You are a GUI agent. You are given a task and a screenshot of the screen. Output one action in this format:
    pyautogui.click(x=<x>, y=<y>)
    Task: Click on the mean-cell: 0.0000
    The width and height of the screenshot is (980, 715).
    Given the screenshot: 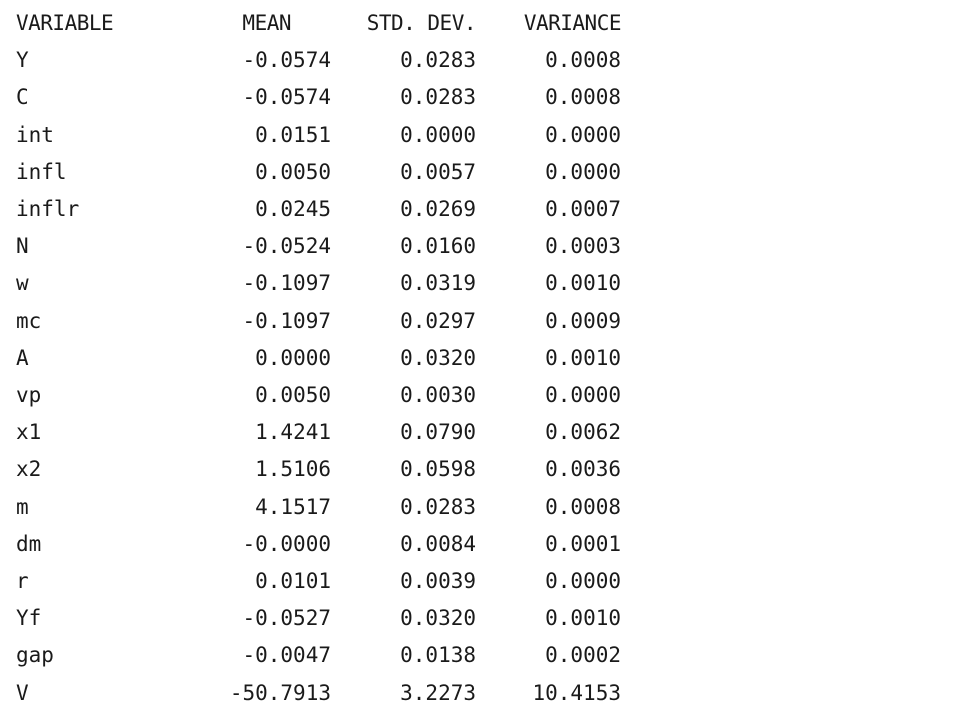 What is the action you would take?
    pyautogui.click(x=293, y=357)
    